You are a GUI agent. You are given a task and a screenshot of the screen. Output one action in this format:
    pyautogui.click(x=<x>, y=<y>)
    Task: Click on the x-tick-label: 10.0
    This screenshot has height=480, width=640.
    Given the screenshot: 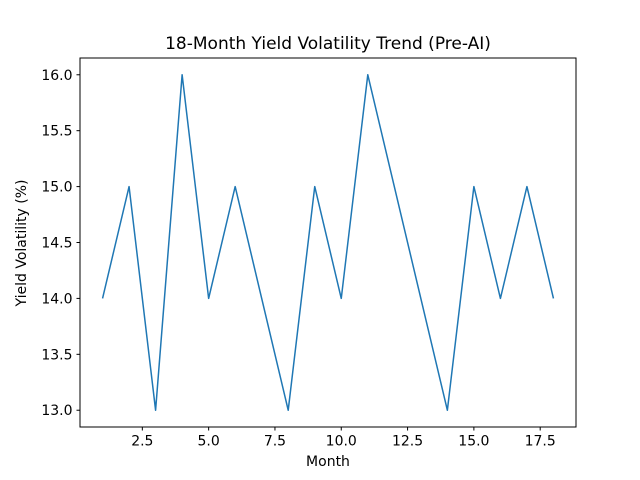 What is the action you would take?
    pyautogui.click(x=341, y=442)
    